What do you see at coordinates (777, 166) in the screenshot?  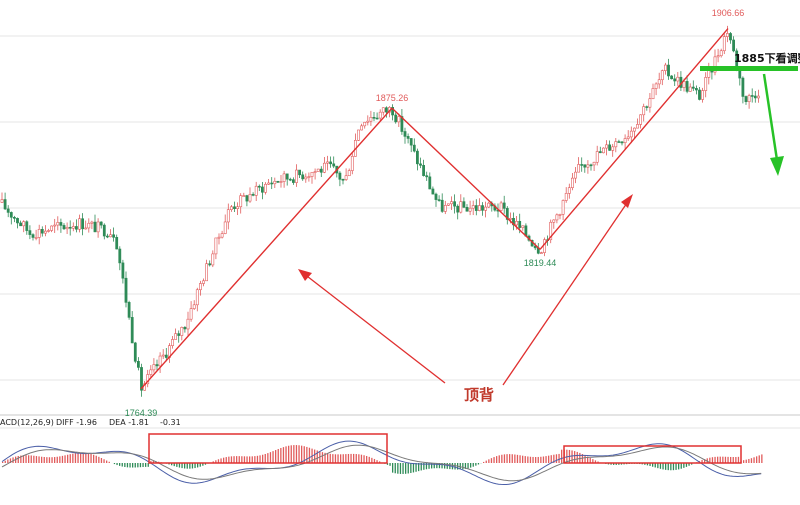 I see `signal-arrow-head` at bounding box center [777, 166].